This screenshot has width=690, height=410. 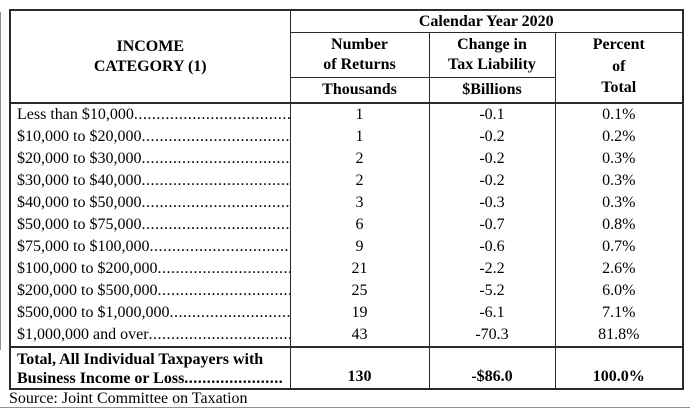 What do you see at coordinates (492, 90) in the screenshot?
I see `billions-unit-header: $Billions` at bounding box center [492, 90].